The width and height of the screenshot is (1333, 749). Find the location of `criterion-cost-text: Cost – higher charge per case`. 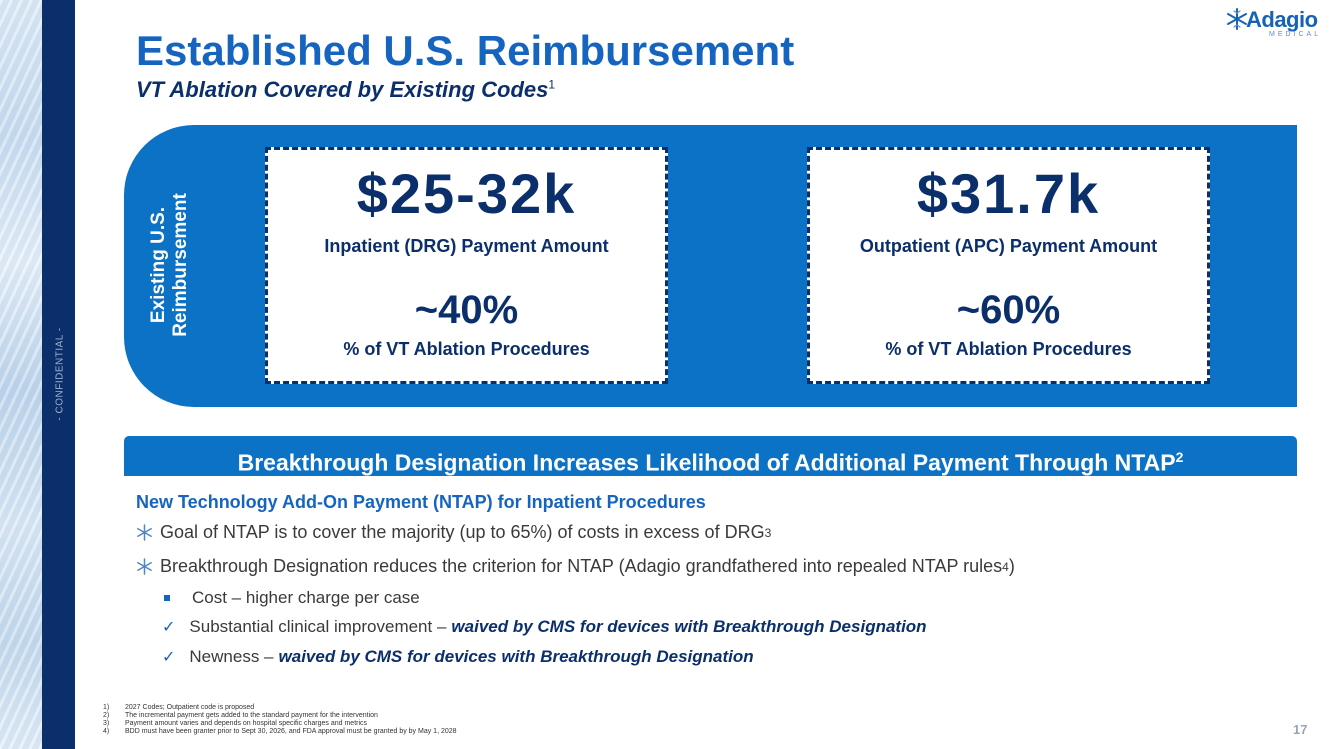

criterion-cost-text: Cost – higher charge per case is located at coordinates (306, 597).